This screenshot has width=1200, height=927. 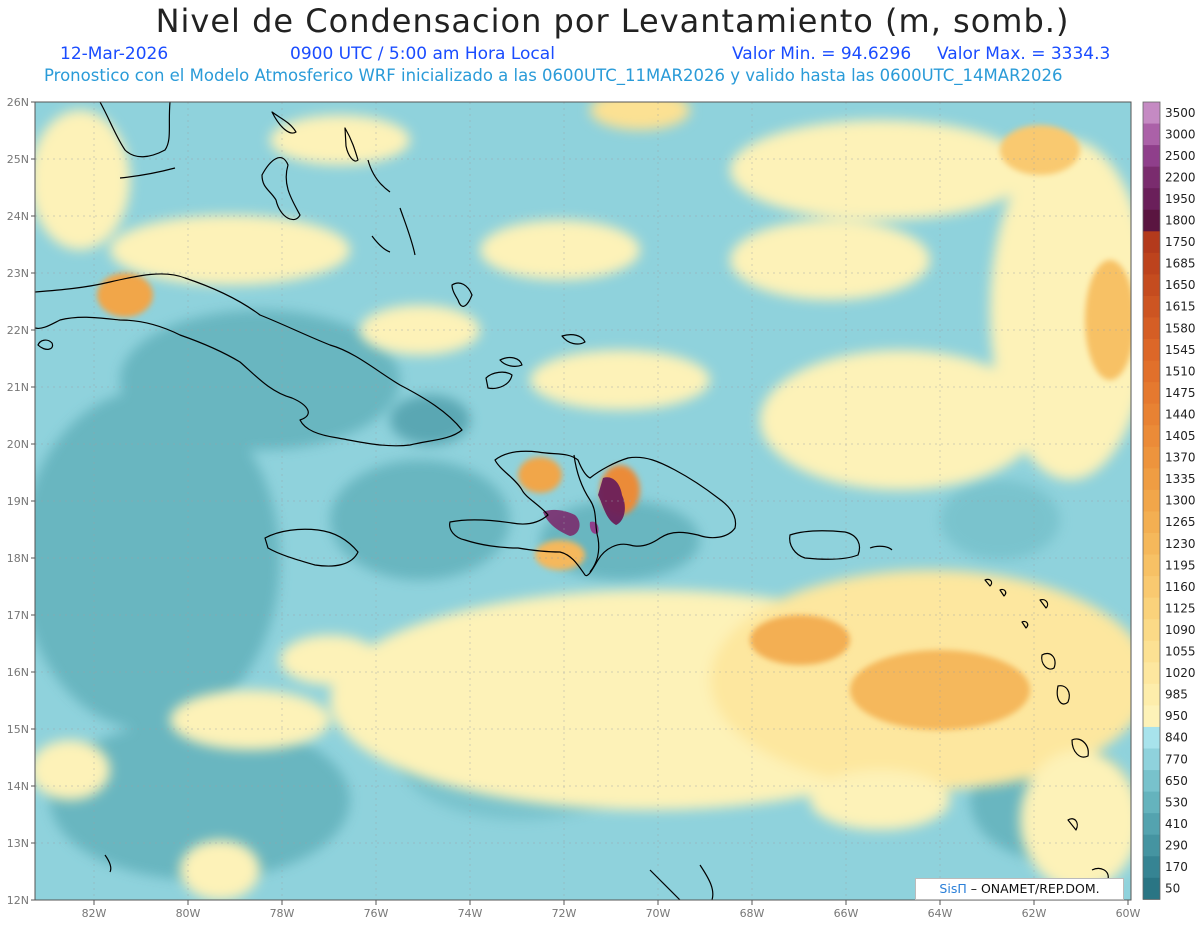 What do you see at coordinates (18, 330) in the screenshot?
I see `lat-tick-label: 22N` at bounding box center [18, 330].